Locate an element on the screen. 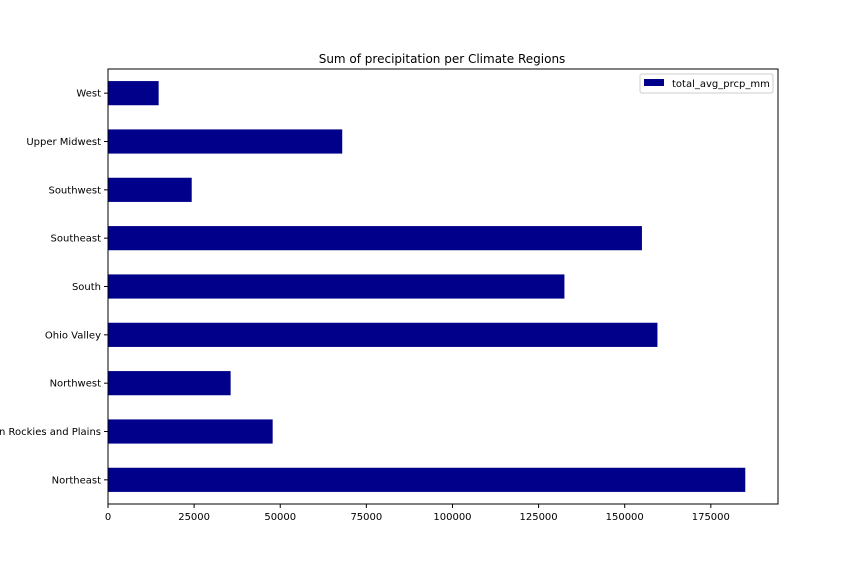  x-tick-label: 50000 is located at coordinates (280, 517).